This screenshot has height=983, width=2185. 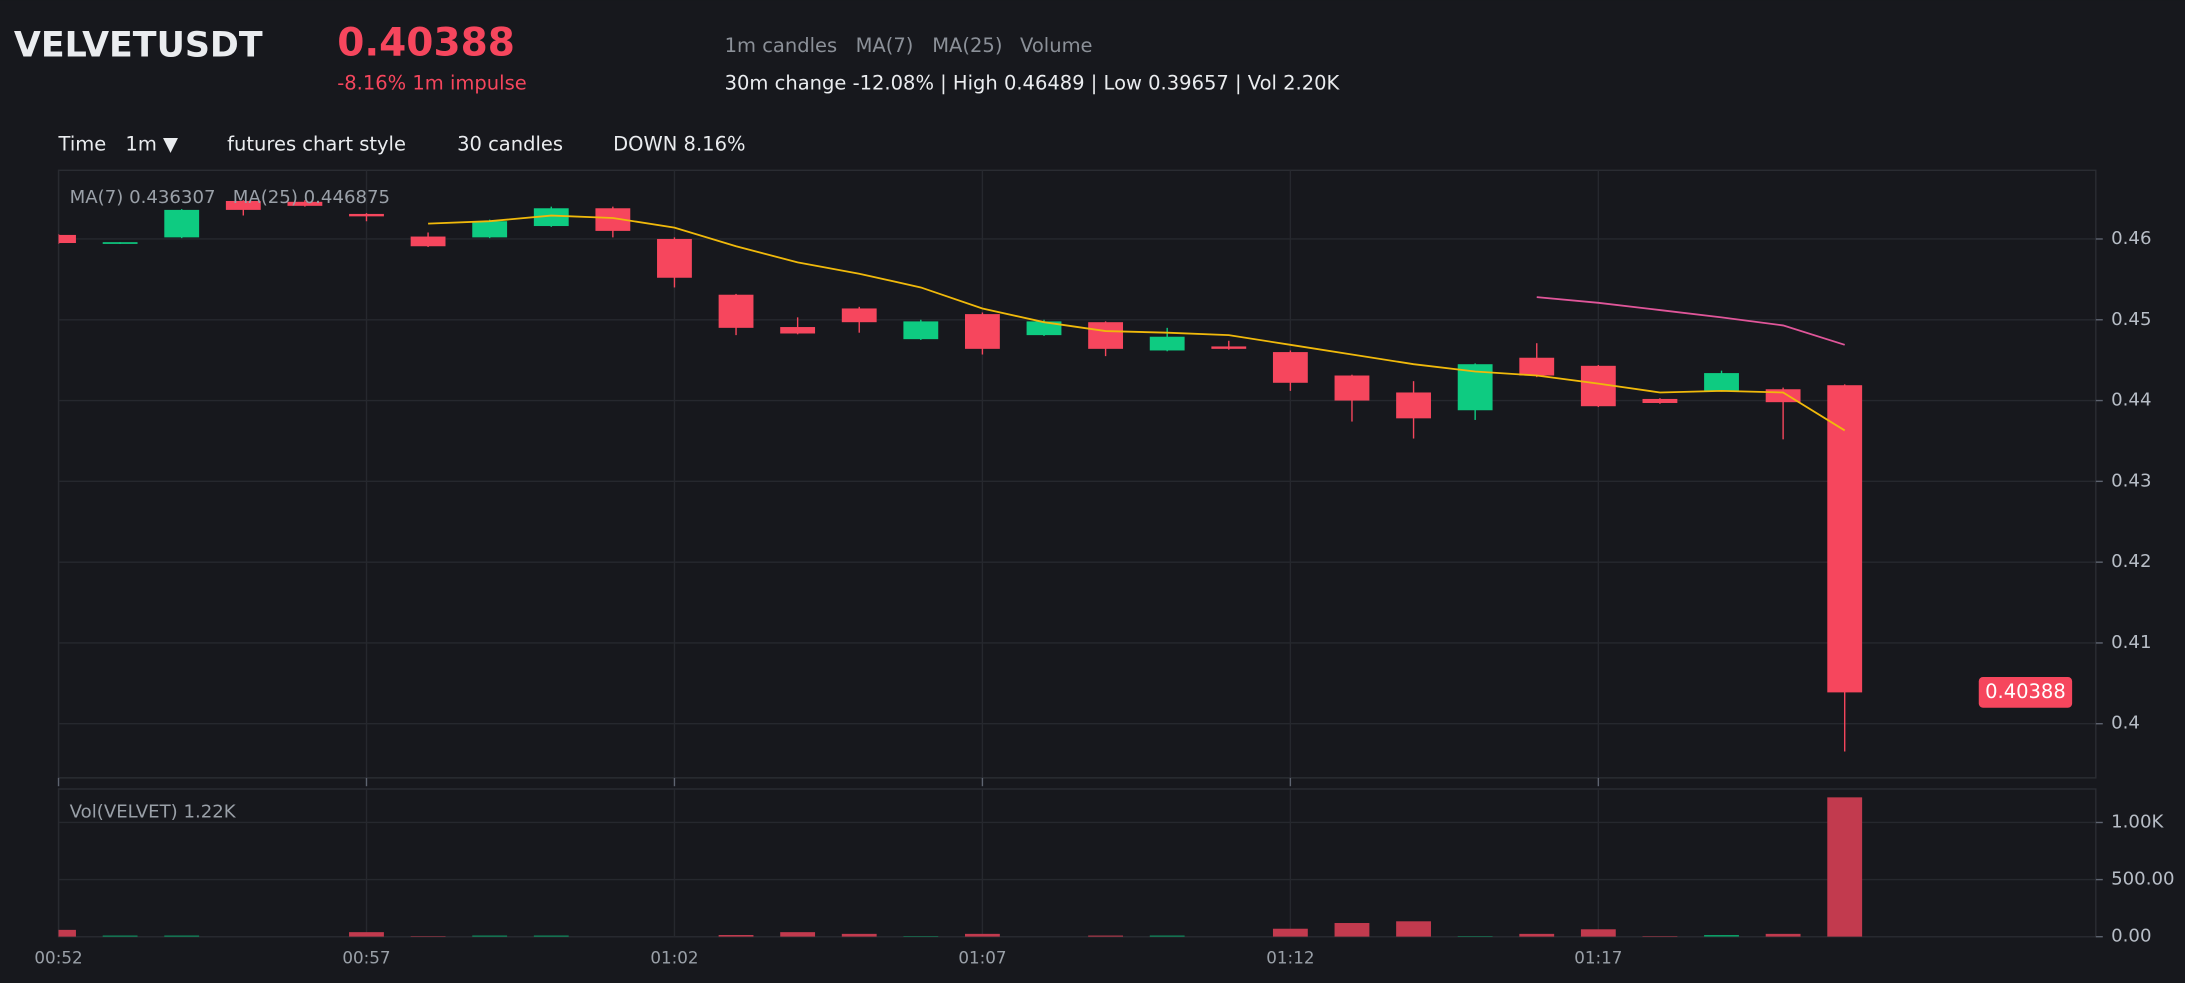 What do you see at coordinates (311, 197) in the screenshot?
I see `ma-legend: MA(25) 0.446875` at bounding box center [311, 197].